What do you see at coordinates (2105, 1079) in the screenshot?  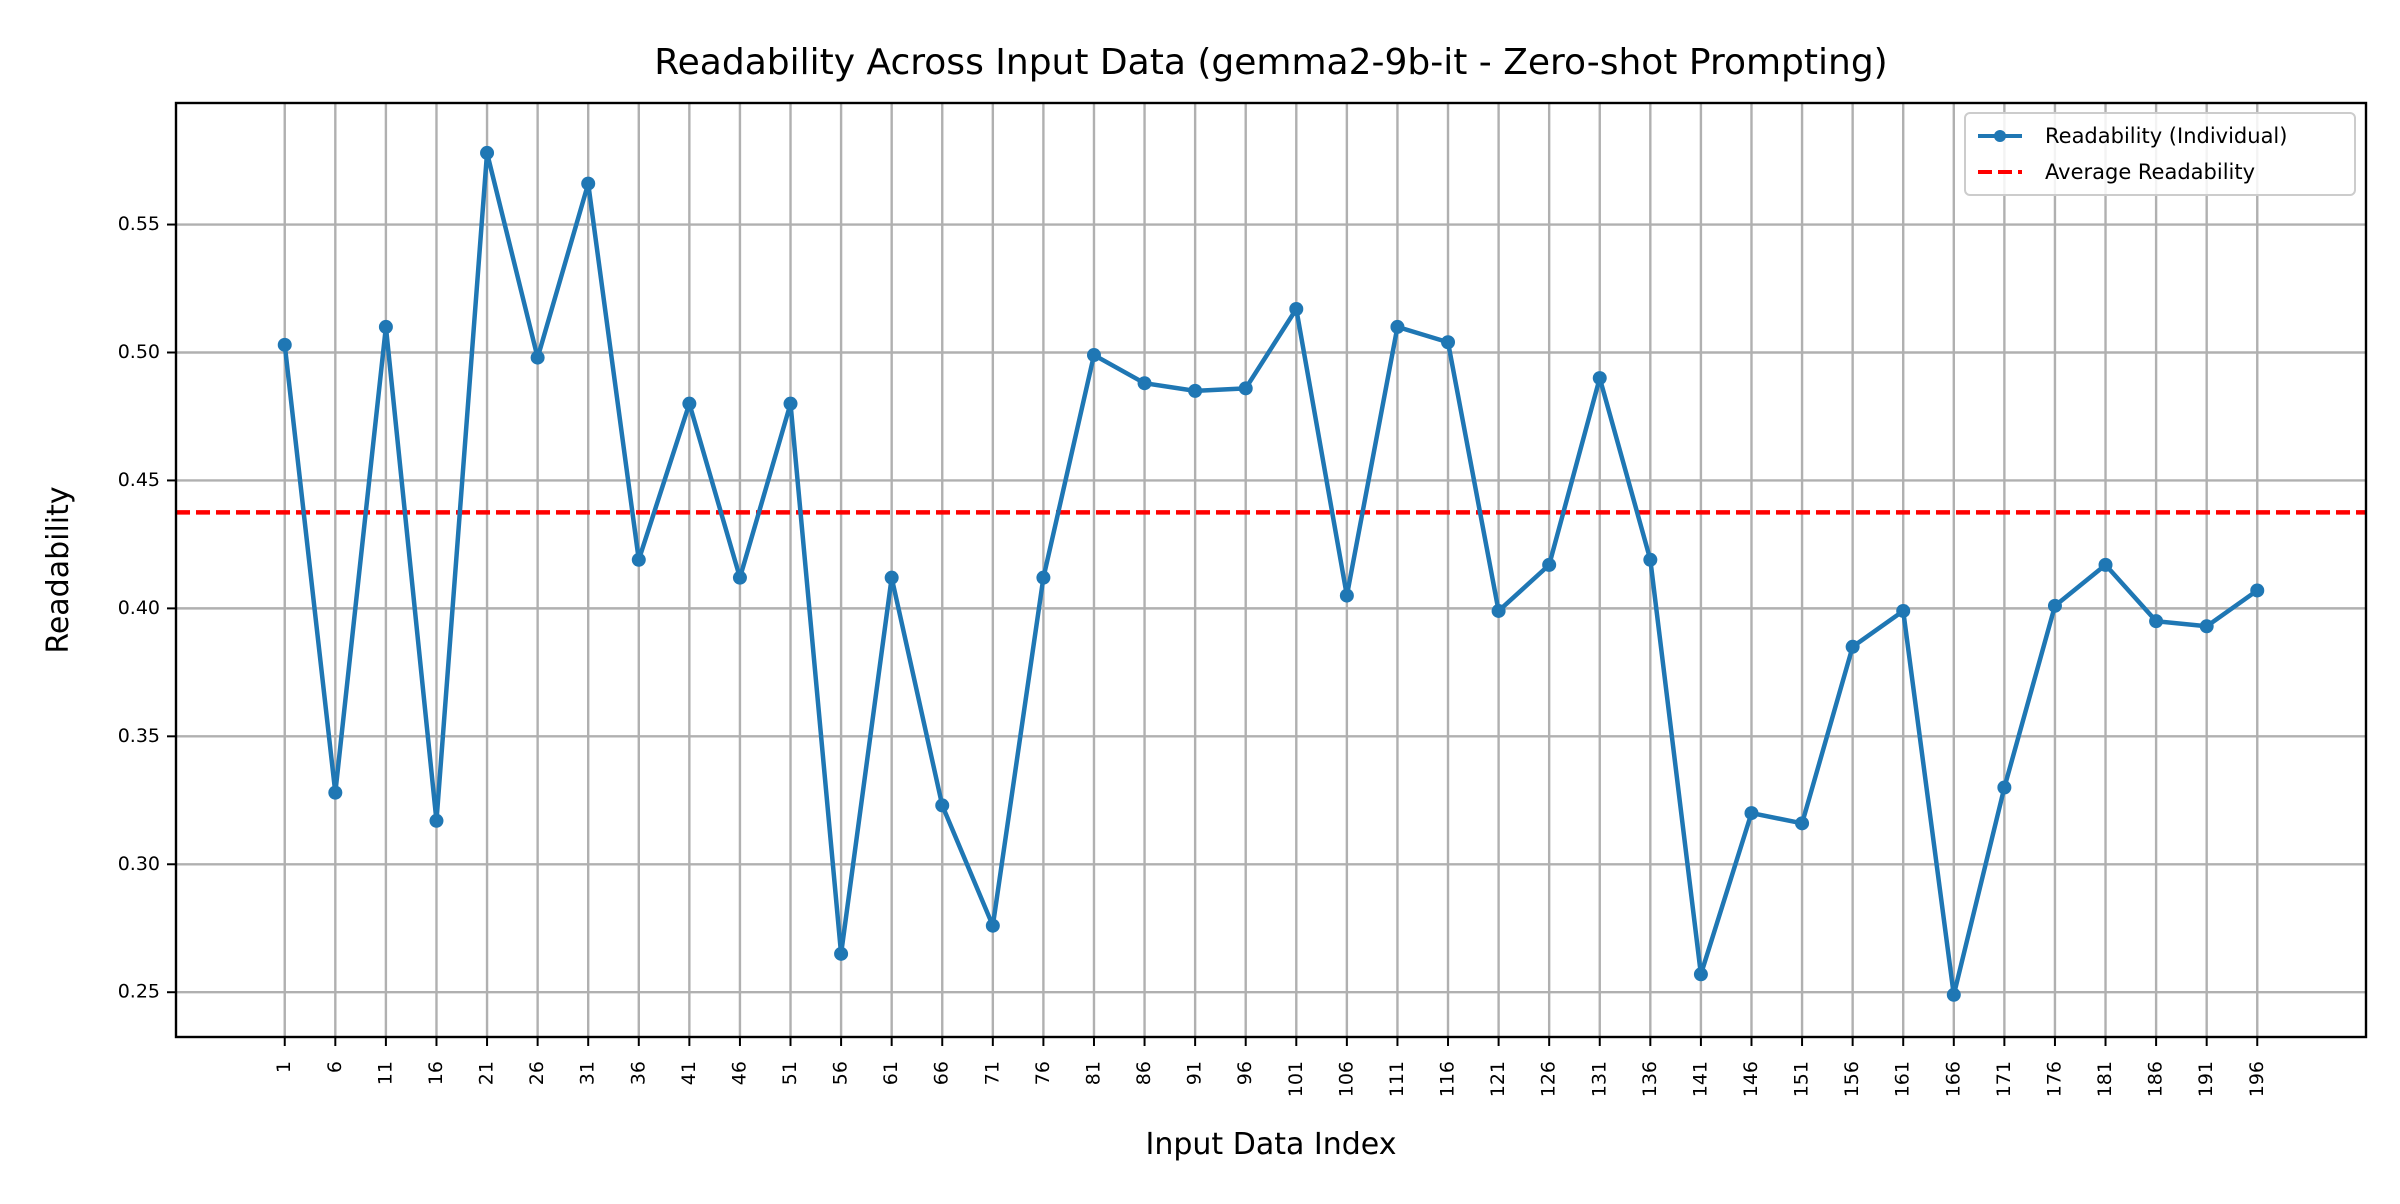 I see `x-tick-label: 181` at bounding box center [2105, 1079].